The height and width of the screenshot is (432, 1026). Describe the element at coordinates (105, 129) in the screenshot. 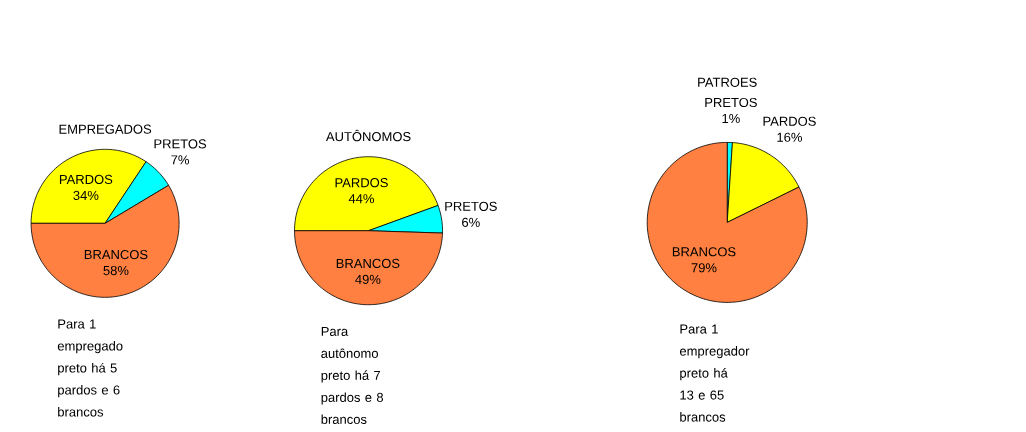

I see `chart-title: EMPREGADOS` at that location.